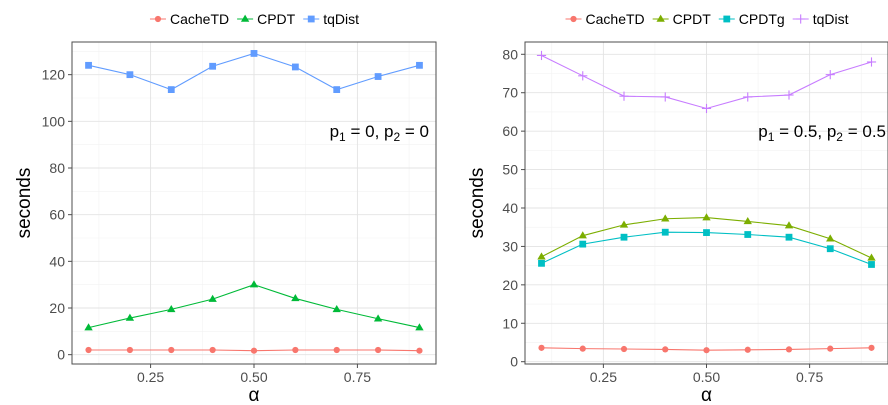 The width and height of the screenshot is (888, 405). Describe the element at coordinates (276, 19) in the screenshot. I see `legend-label-cpdt: CPDT` at that location.